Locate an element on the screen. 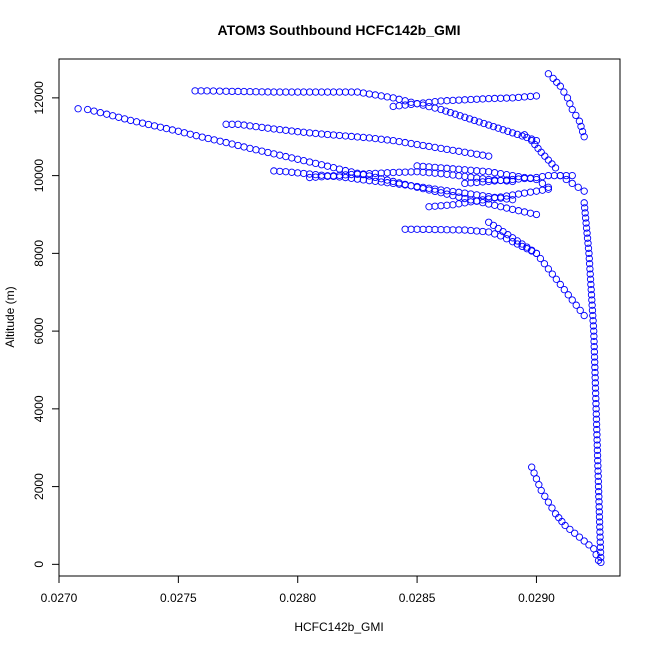 Image resolution: width=650 pixels, height=650 pixels. y-tick-label: 0 is located at coordinates (39, 564).